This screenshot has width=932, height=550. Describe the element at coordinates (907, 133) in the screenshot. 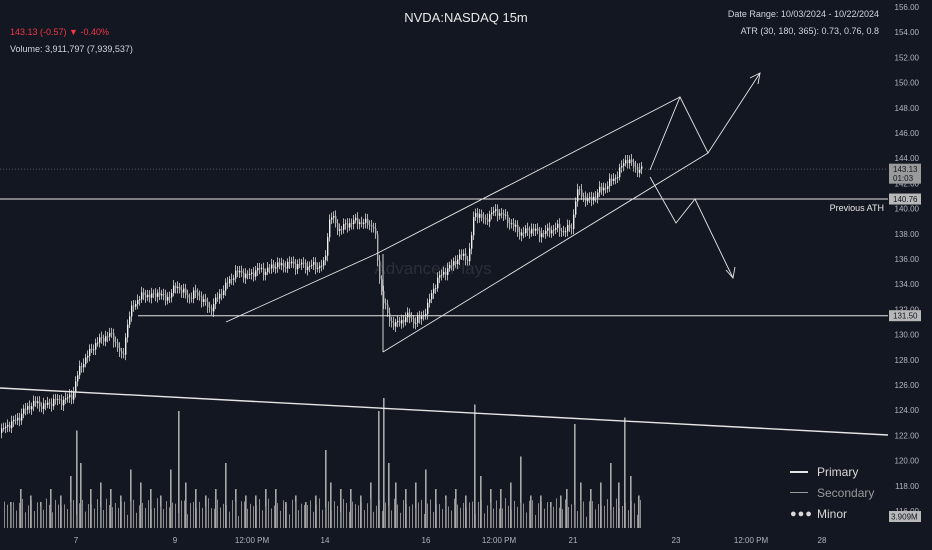

I see `y-tick-label: 146.00` at that location.